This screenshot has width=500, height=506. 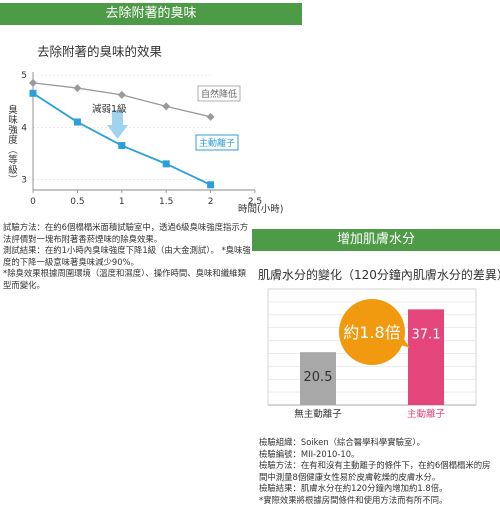 What do you see at coordinates (426, 414) in the screenshot?
I see `bar-category-label: 主動離子` at bounding box center [426, 414].